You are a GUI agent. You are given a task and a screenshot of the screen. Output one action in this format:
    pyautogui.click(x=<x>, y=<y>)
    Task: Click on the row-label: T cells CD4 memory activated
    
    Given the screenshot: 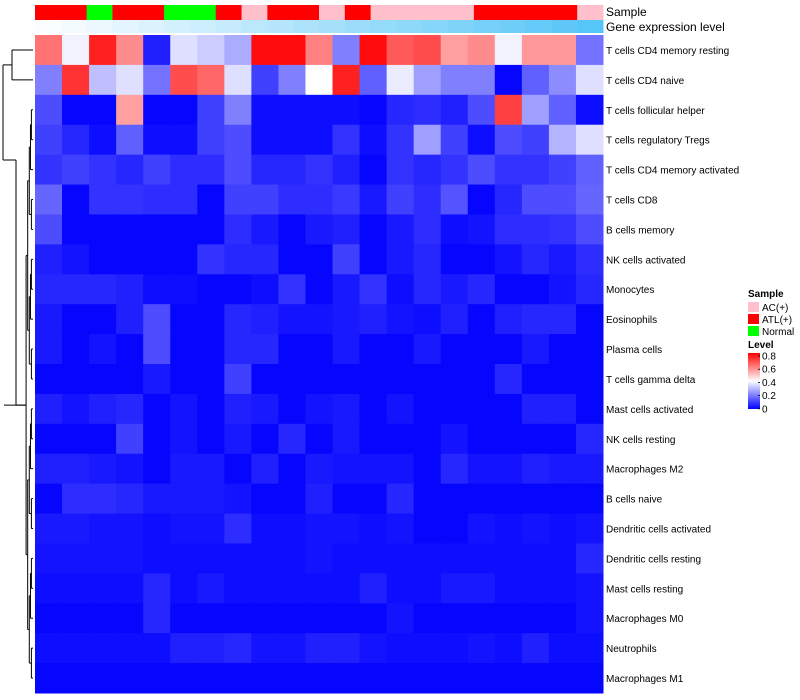 What is the action you would take?
    pyautogui.click(x=672, y=171)
    